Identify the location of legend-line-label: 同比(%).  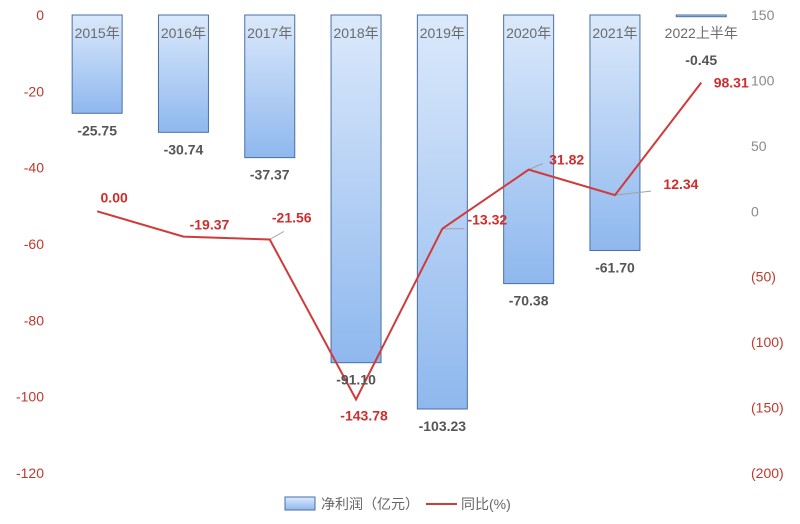
(486, 504).